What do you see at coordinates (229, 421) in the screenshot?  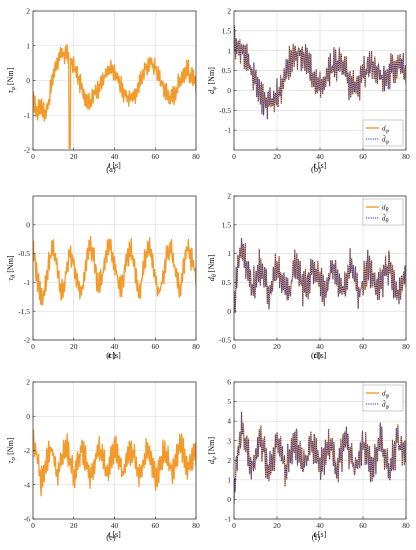 I see `y-tick-label: 4` at bounding box center [229, 421].